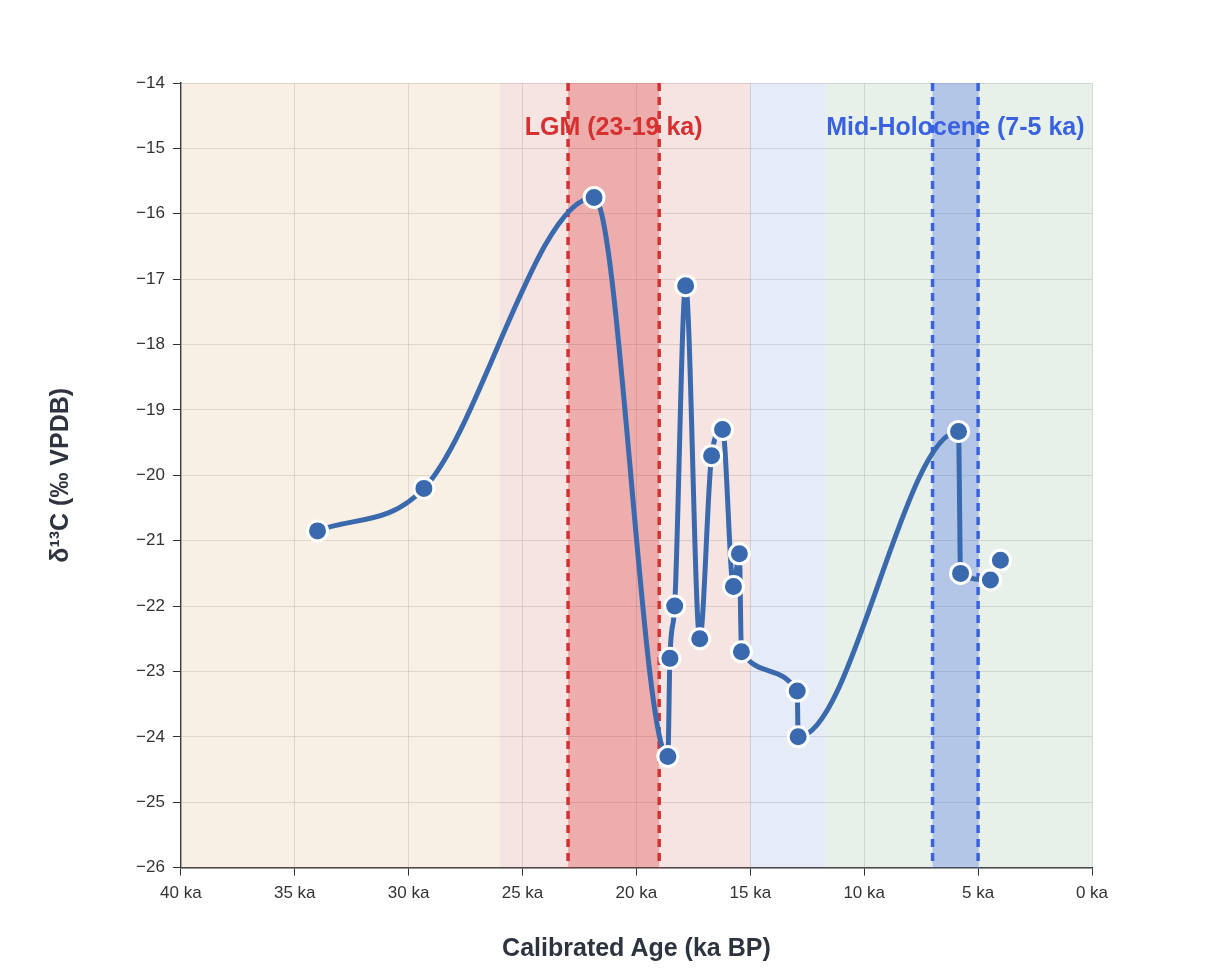  I want to click on y-tick-label: −18, so click(150, 344).